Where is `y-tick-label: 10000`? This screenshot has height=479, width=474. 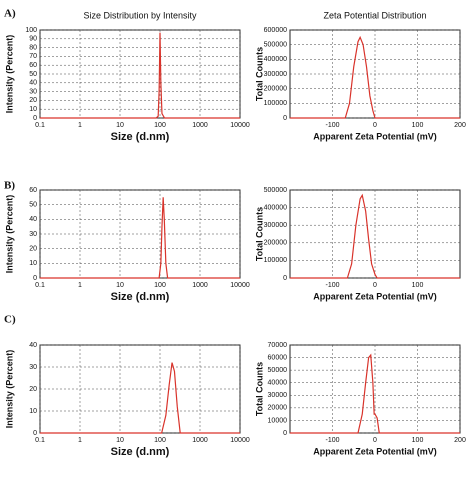
y-tick-label: 10000 is located at coordinates (278, 420).